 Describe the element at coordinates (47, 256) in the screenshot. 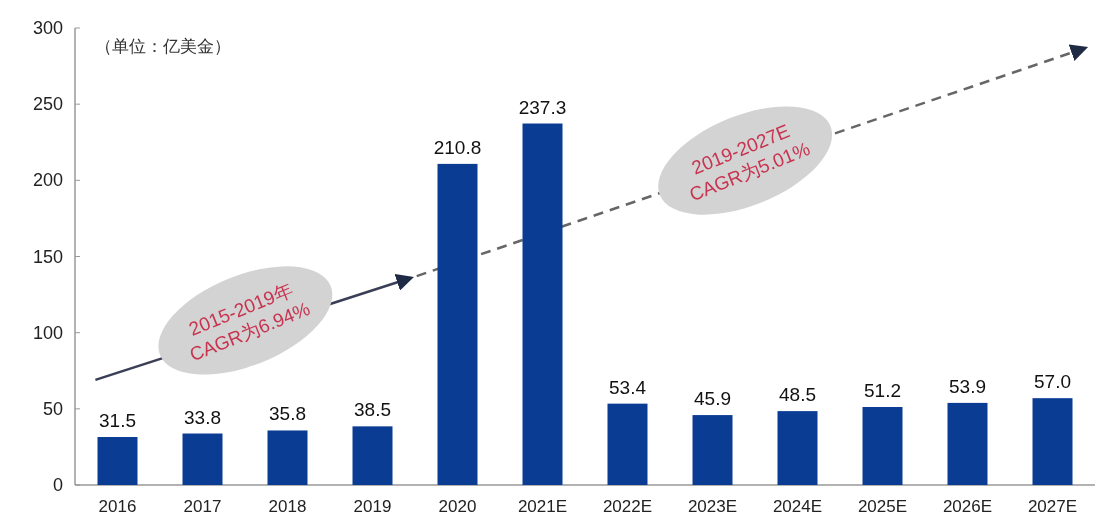

I see `y-tick-label: 150` at that location.